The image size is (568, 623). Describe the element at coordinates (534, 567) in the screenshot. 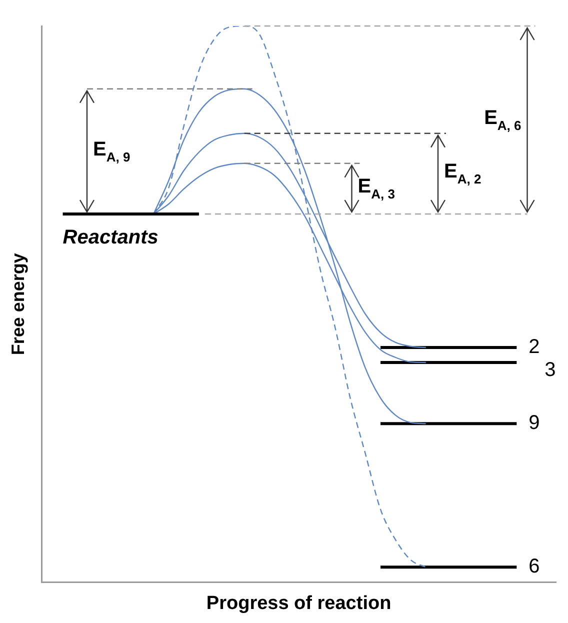

I see `series-label: 6` at that location.